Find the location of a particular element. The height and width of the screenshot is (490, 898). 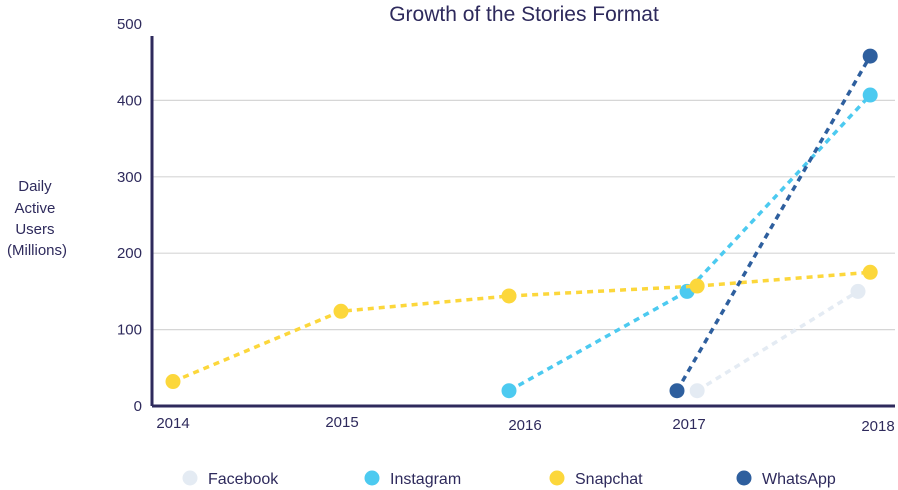

x-tick-label: 2016 is located at coordinates (524, 425).